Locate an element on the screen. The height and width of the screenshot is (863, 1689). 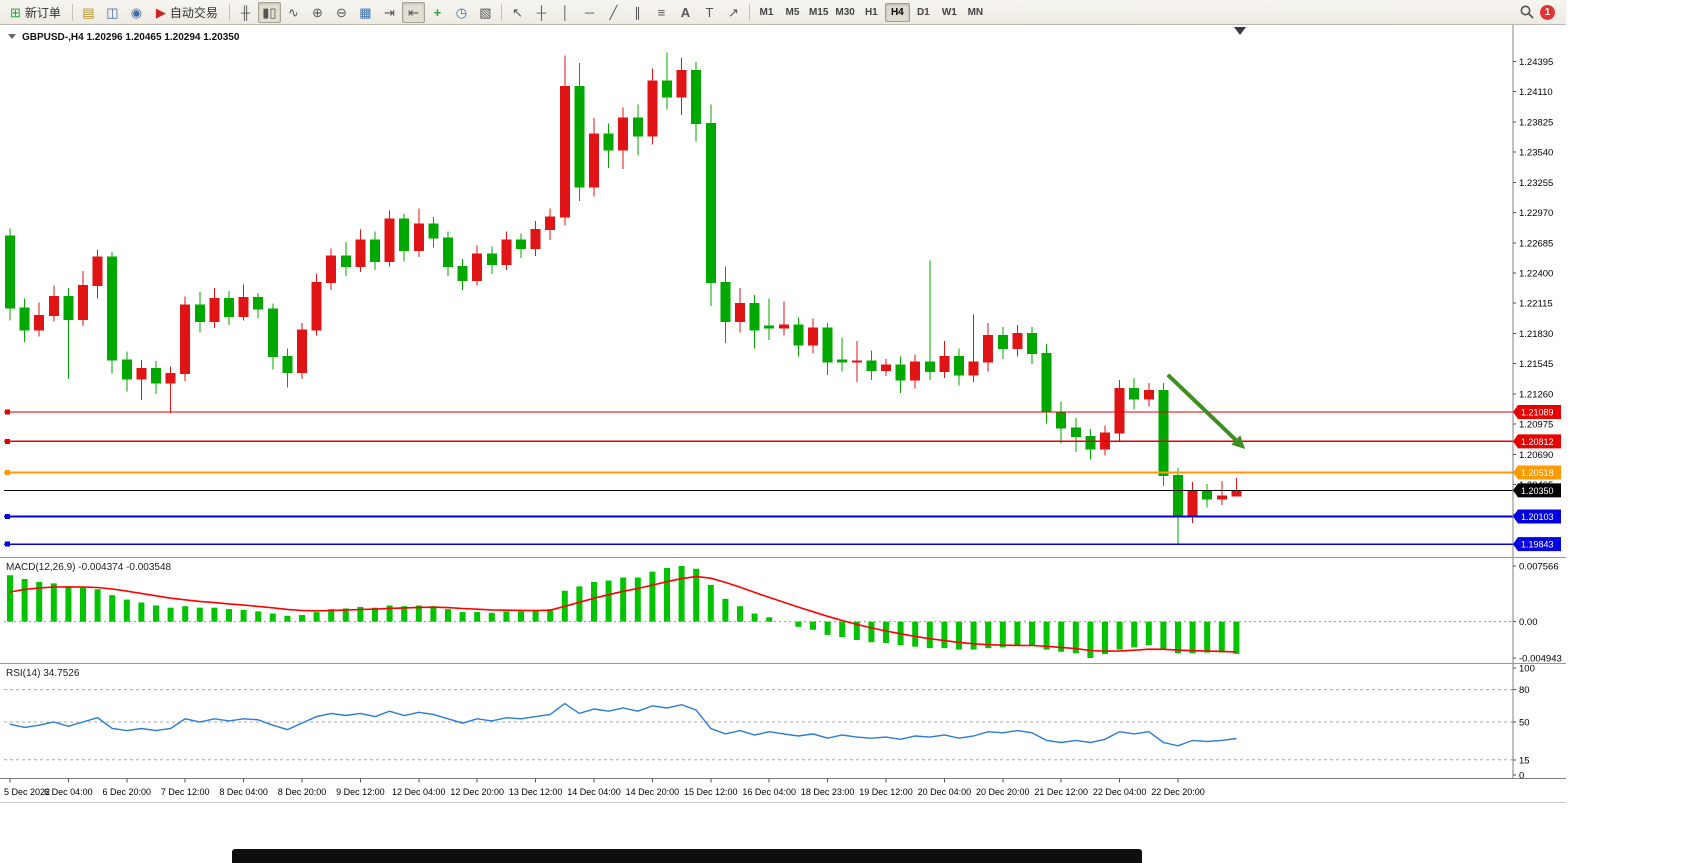
price-tag-1.21089: 1.21089 is located at coordinates (1537, 411).